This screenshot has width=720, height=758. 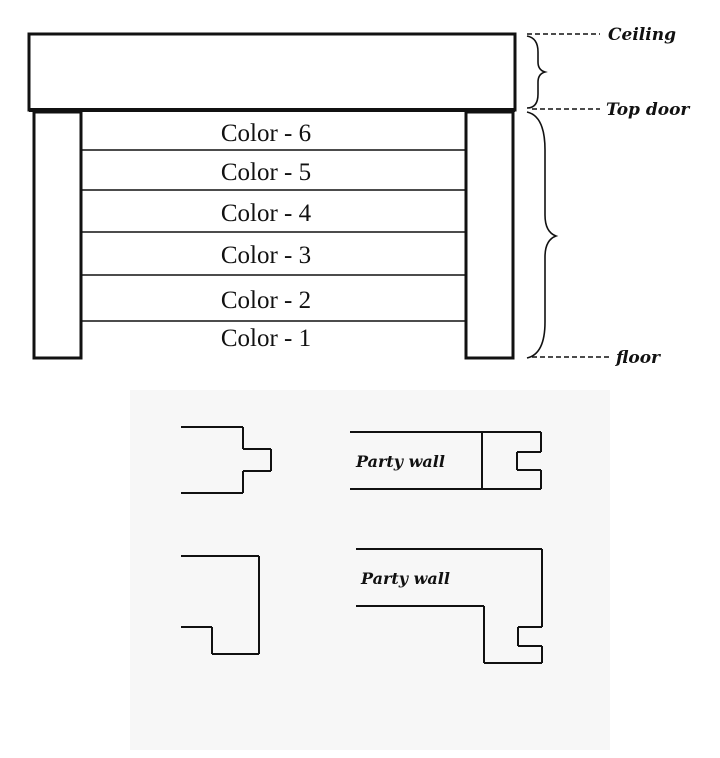 What do you see at coordinates (446, 460) in the screenshot?
I see `detail-party-wall-slot: Party wall` at bounding box center [446, 460].